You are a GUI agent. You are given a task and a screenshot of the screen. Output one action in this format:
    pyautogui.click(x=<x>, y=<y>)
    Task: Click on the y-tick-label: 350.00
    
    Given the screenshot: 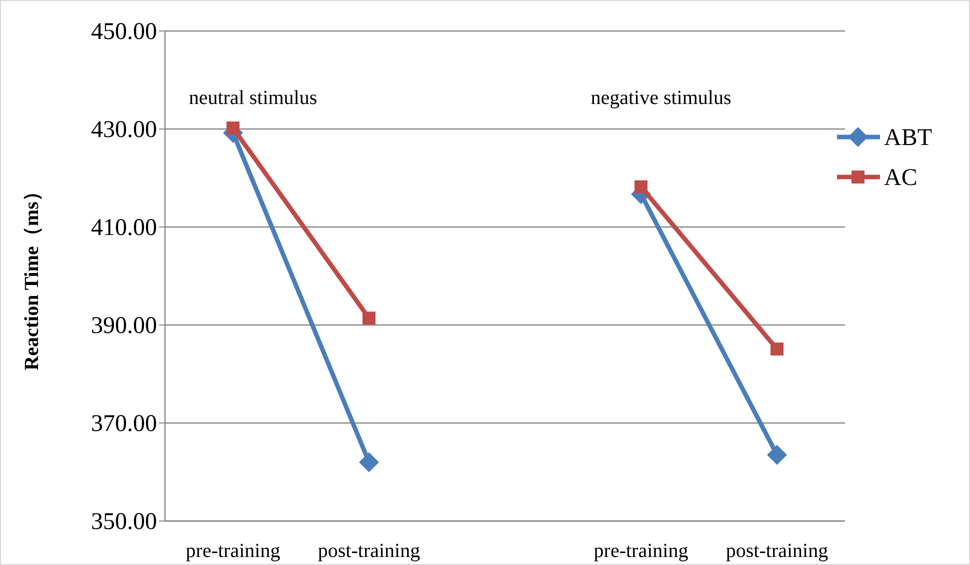 What is the action you would take?
    pyautogui.click(x=124, y=522)
    